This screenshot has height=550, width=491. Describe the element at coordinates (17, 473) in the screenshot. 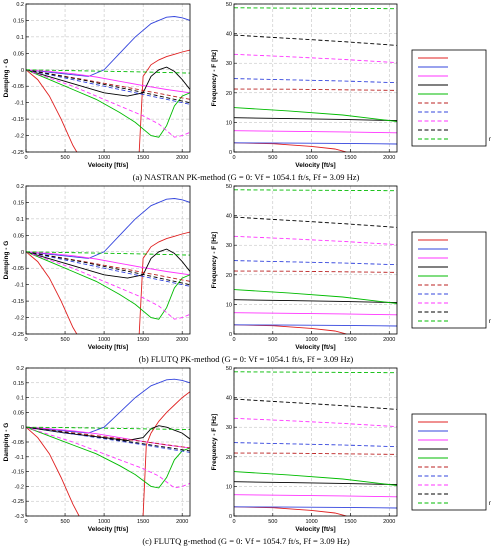

I see `panel-c-damping-ytick-label: -0.15` at that location.